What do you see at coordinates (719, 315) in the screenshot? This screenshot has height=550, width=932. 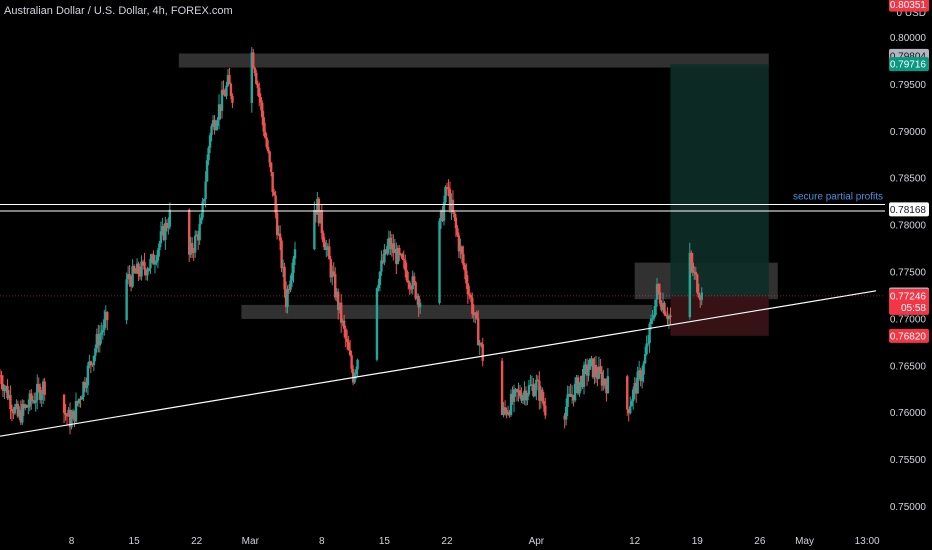 I see `stop-zone` at bounding box center [719, 315].